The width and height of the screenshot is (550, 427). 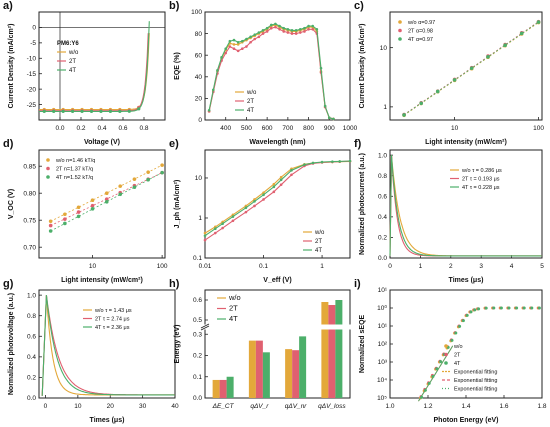 What do you see at coordinates (277, 142) in the screenshot?
I see `x-axis-label: Wavelength (nm)` at bounding box center [277, 142].